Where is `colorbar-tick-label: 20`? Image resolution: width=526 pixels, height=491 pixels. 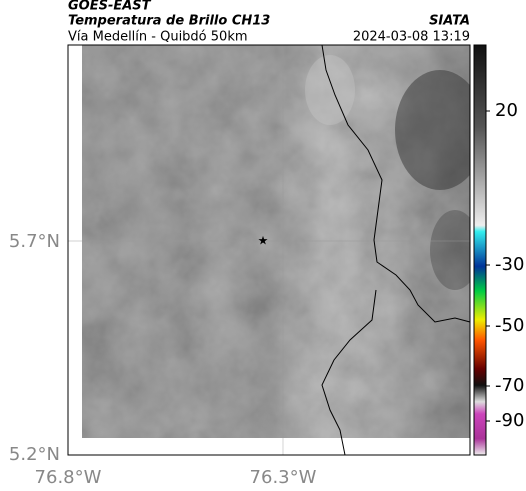 colorbar-tick-label: 20 is located at coordinates (506, 110).